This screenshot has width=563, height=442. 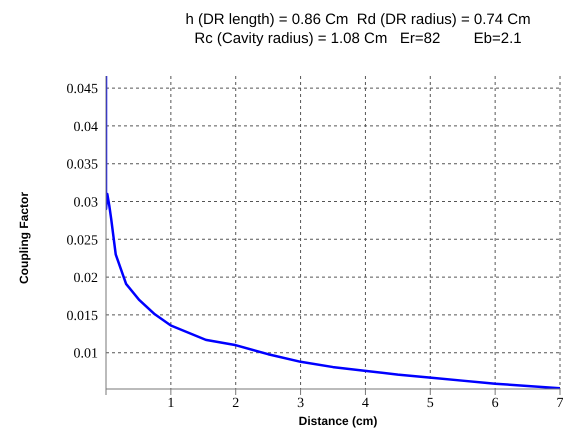 I want to click on chart-title: h (DR length) = 0.86 Cm Rd (DR radius) = 0.74 Cm, so click(x=358, y=19).